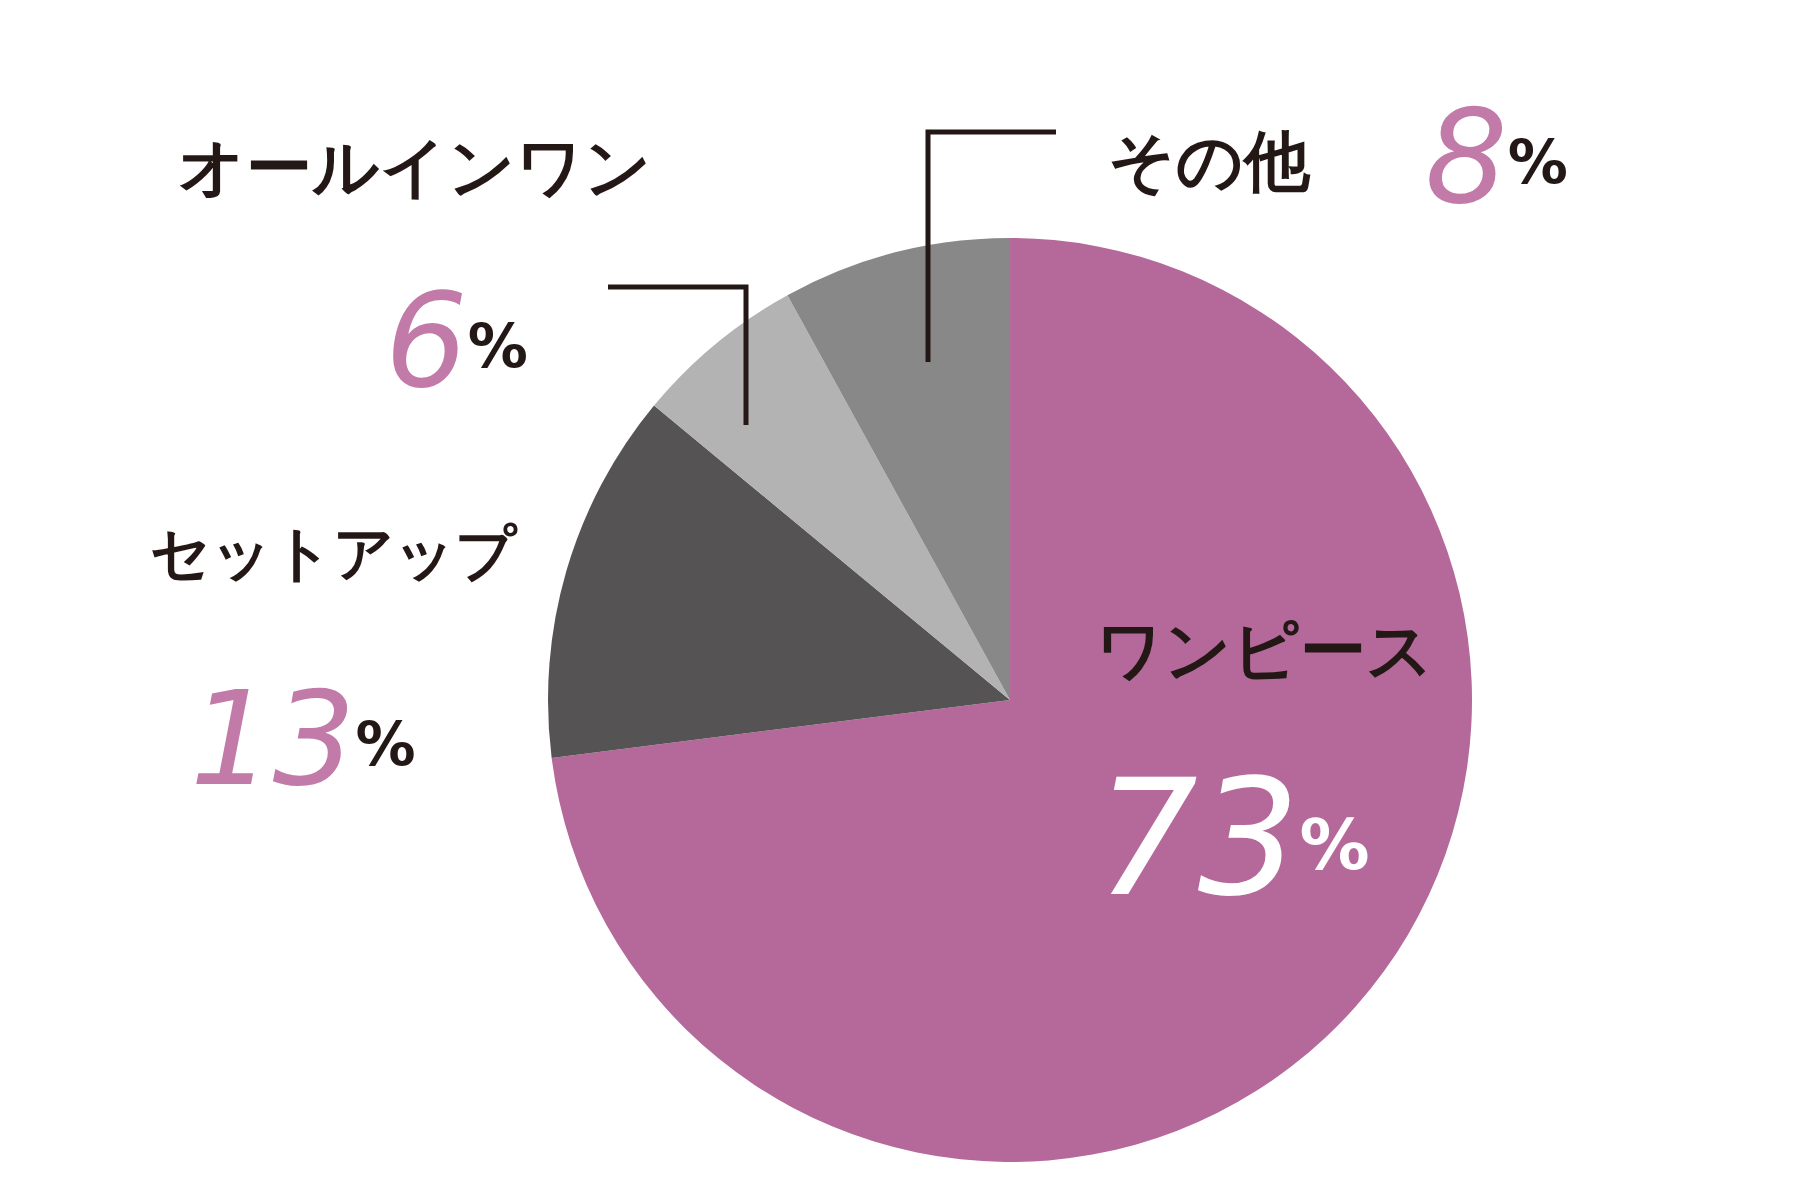 The width and height of the screenshot is (1800, 1200). What do you see at coordinates (1496, 156) in the screenshot?
I see `data-label: 8%` at bounding box center [1496, 156].